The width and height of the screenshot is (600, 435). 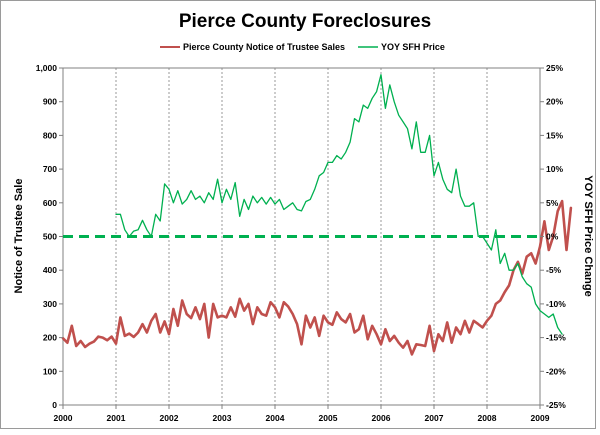 What do you see at coordinates (588, 235) in the screenshot?
I see `right-axis-label: YOY SFH Price Change` at bounding box center [588, 235].